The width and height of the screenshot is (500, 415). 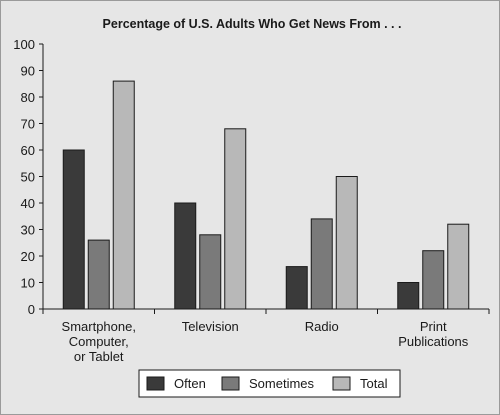 I want to click on legend-label: Often, so click(x=190, y=383).